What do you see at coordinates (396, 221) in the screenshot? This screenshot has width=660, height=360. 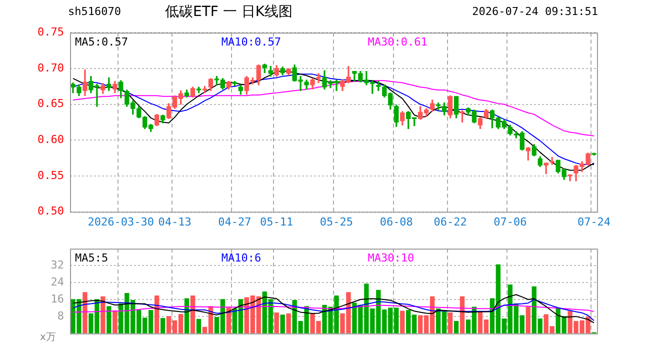 I see `x-tick-label: 06-08` at bounding box center [396, 221].